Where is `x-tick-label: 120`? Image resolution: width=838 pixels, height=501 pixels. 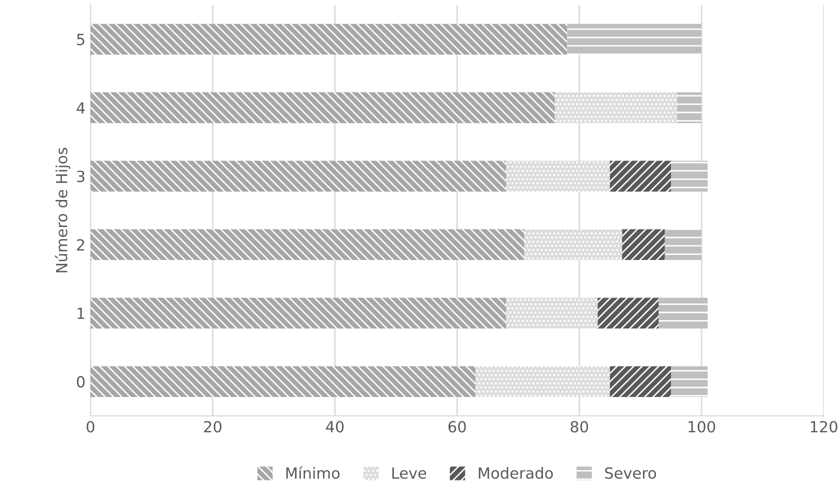 x-tick-label: 120 is located at coordinates (824, 426).